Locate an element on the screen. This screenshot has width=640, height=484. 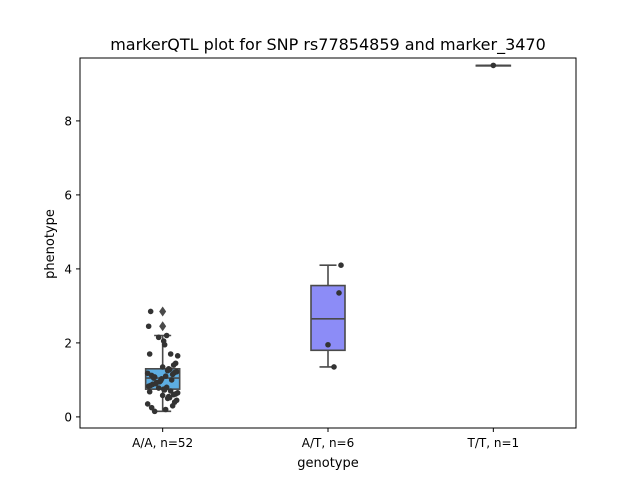
y-tick-label: 6 is located at coordinates (68, 195).